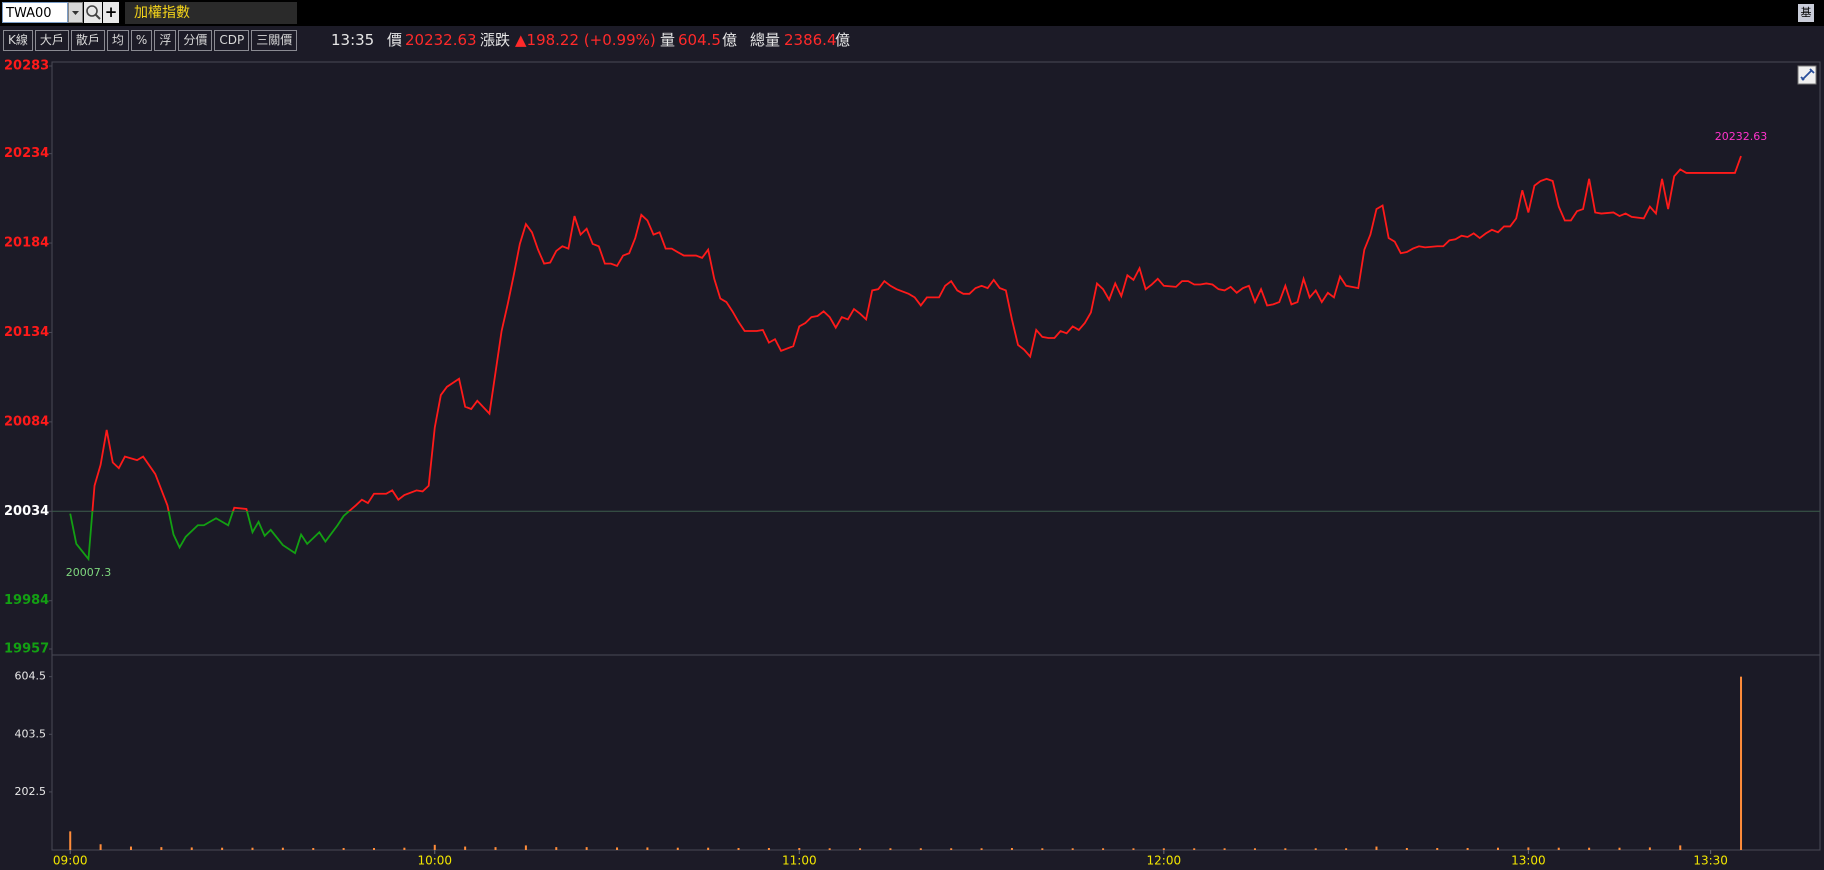 Image resolution: width=1824 pixels, height=870 pixels. I want to click on y-tick-label: 604.5, so click(31, 676).